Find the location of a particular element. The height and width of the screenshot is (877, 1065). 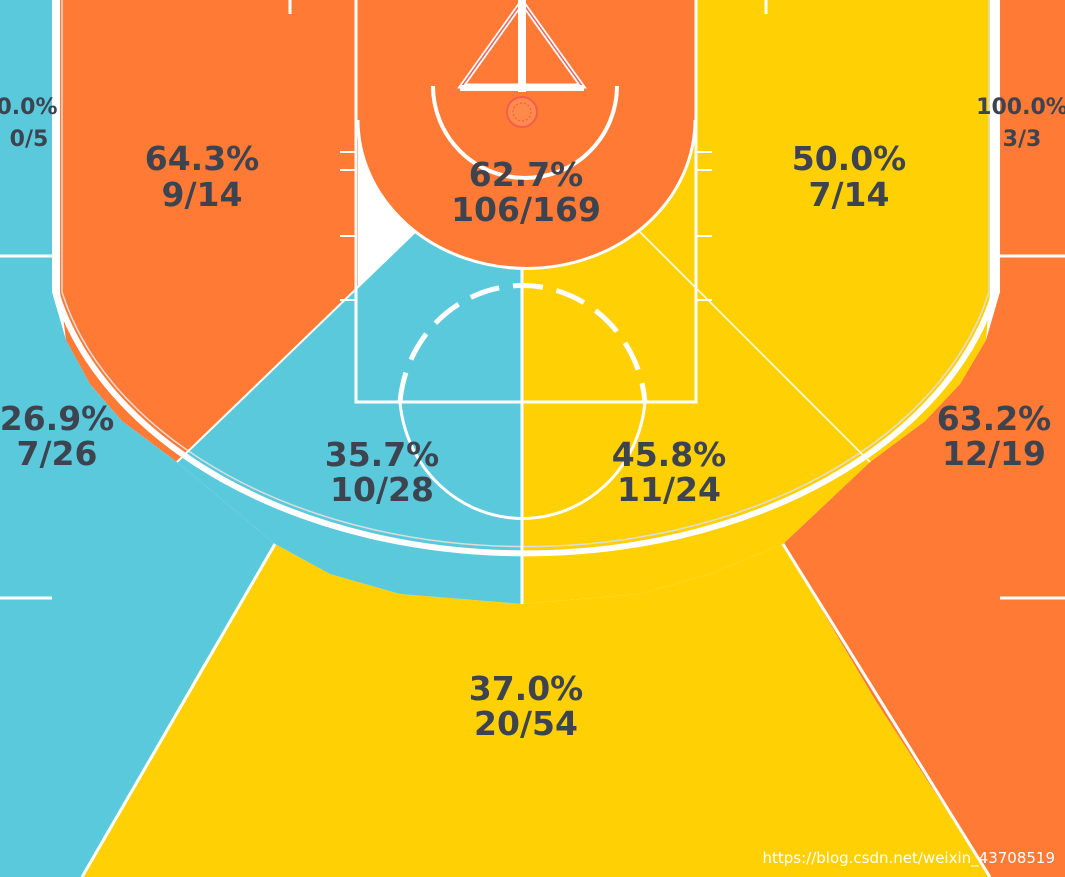

zone-pct-left-elbow-mid: 35.7% is located at coordinates (382, 454).